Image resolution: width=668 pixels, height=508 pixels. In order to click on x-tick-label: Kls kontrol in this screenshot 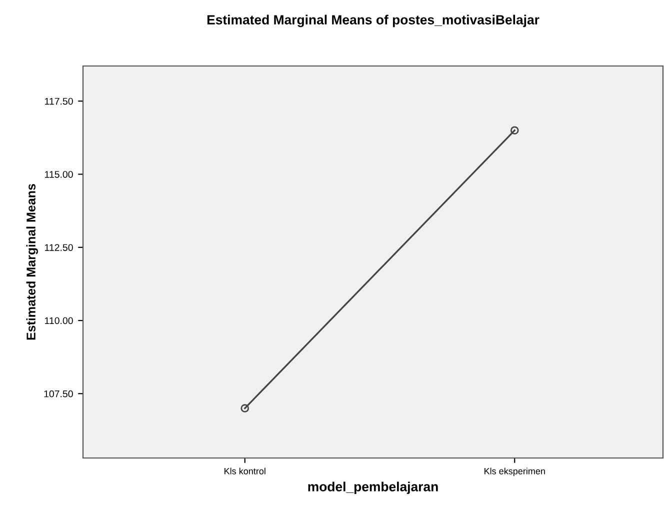, I will do `click(245, 471)`.